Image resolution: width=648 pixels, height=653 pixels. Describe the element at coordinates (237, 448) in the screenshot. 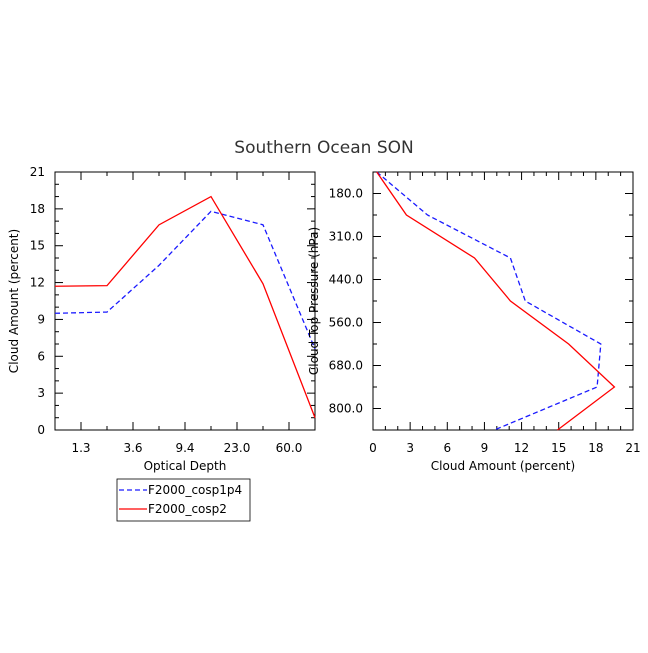

I see `left-x-tick-label: 23.0` at that location.